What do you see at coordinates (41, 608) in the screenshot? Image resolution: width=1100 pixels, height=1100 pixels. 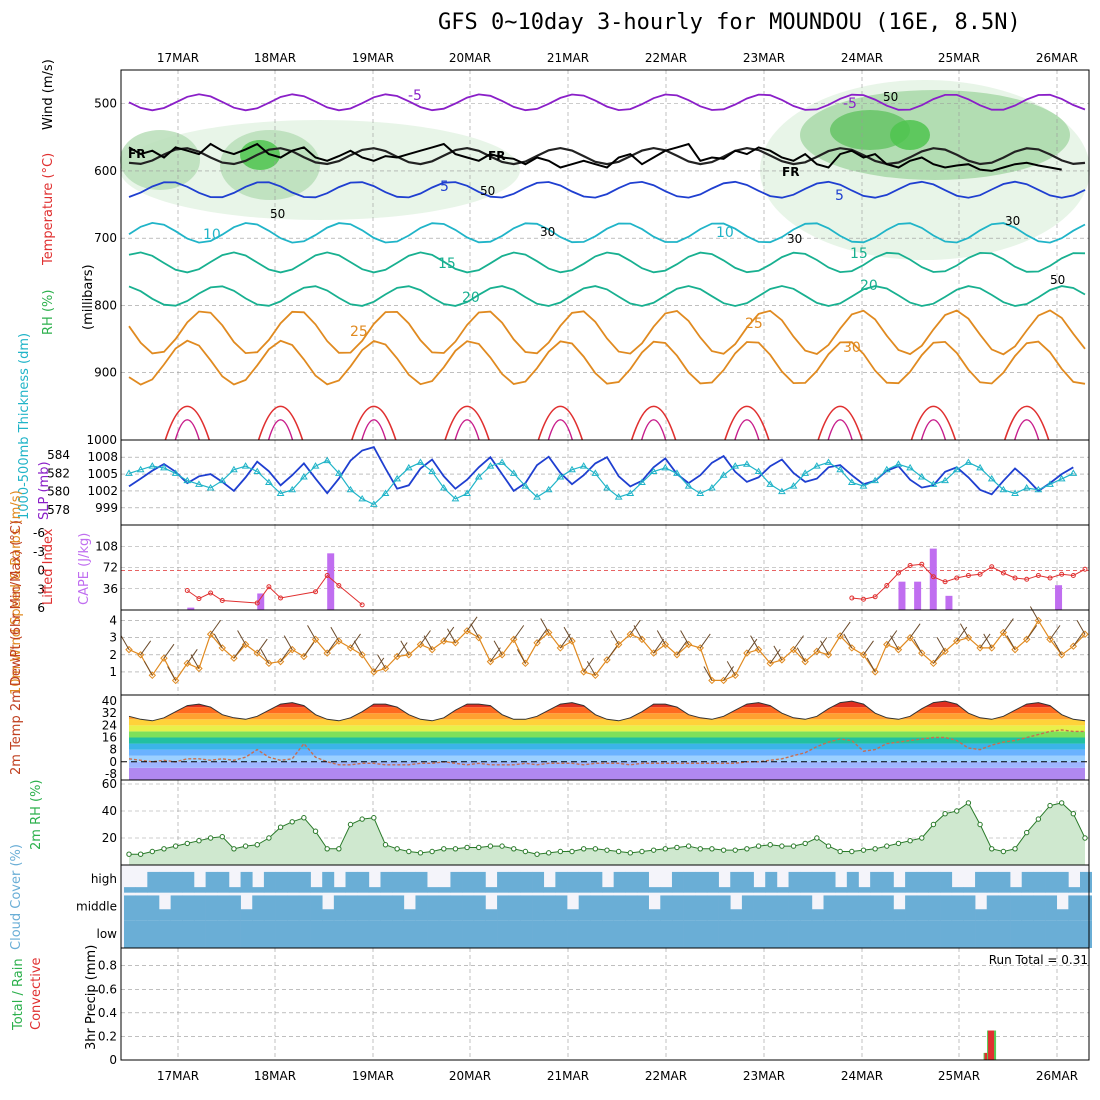 I see `li-tick-label: 6` at bounding box center [41, 608].